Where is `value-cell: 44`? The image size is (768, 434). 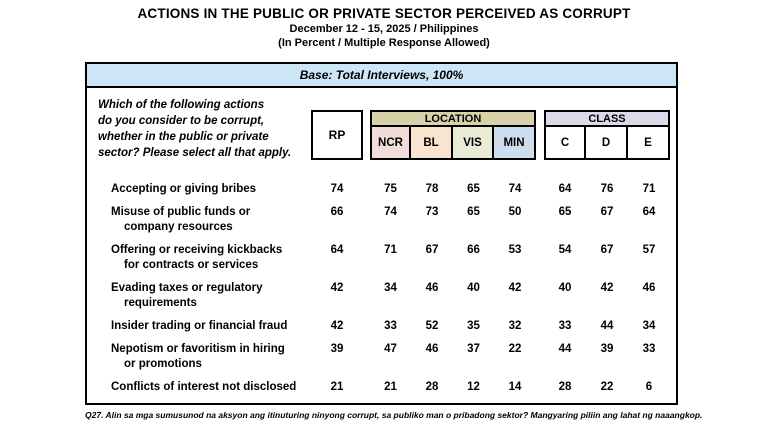
value-cell: 44 is located at coordinates (607, 326).